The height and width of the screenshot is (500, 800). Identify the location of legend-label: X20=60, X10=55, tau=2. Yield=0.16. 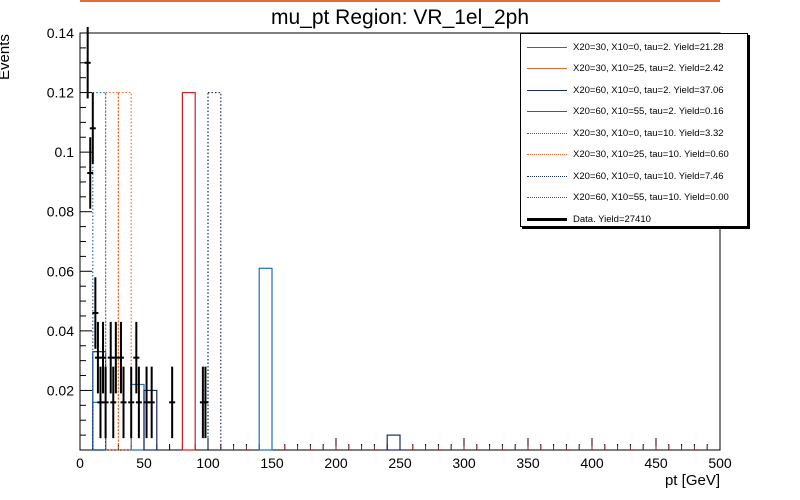
(648, 111).